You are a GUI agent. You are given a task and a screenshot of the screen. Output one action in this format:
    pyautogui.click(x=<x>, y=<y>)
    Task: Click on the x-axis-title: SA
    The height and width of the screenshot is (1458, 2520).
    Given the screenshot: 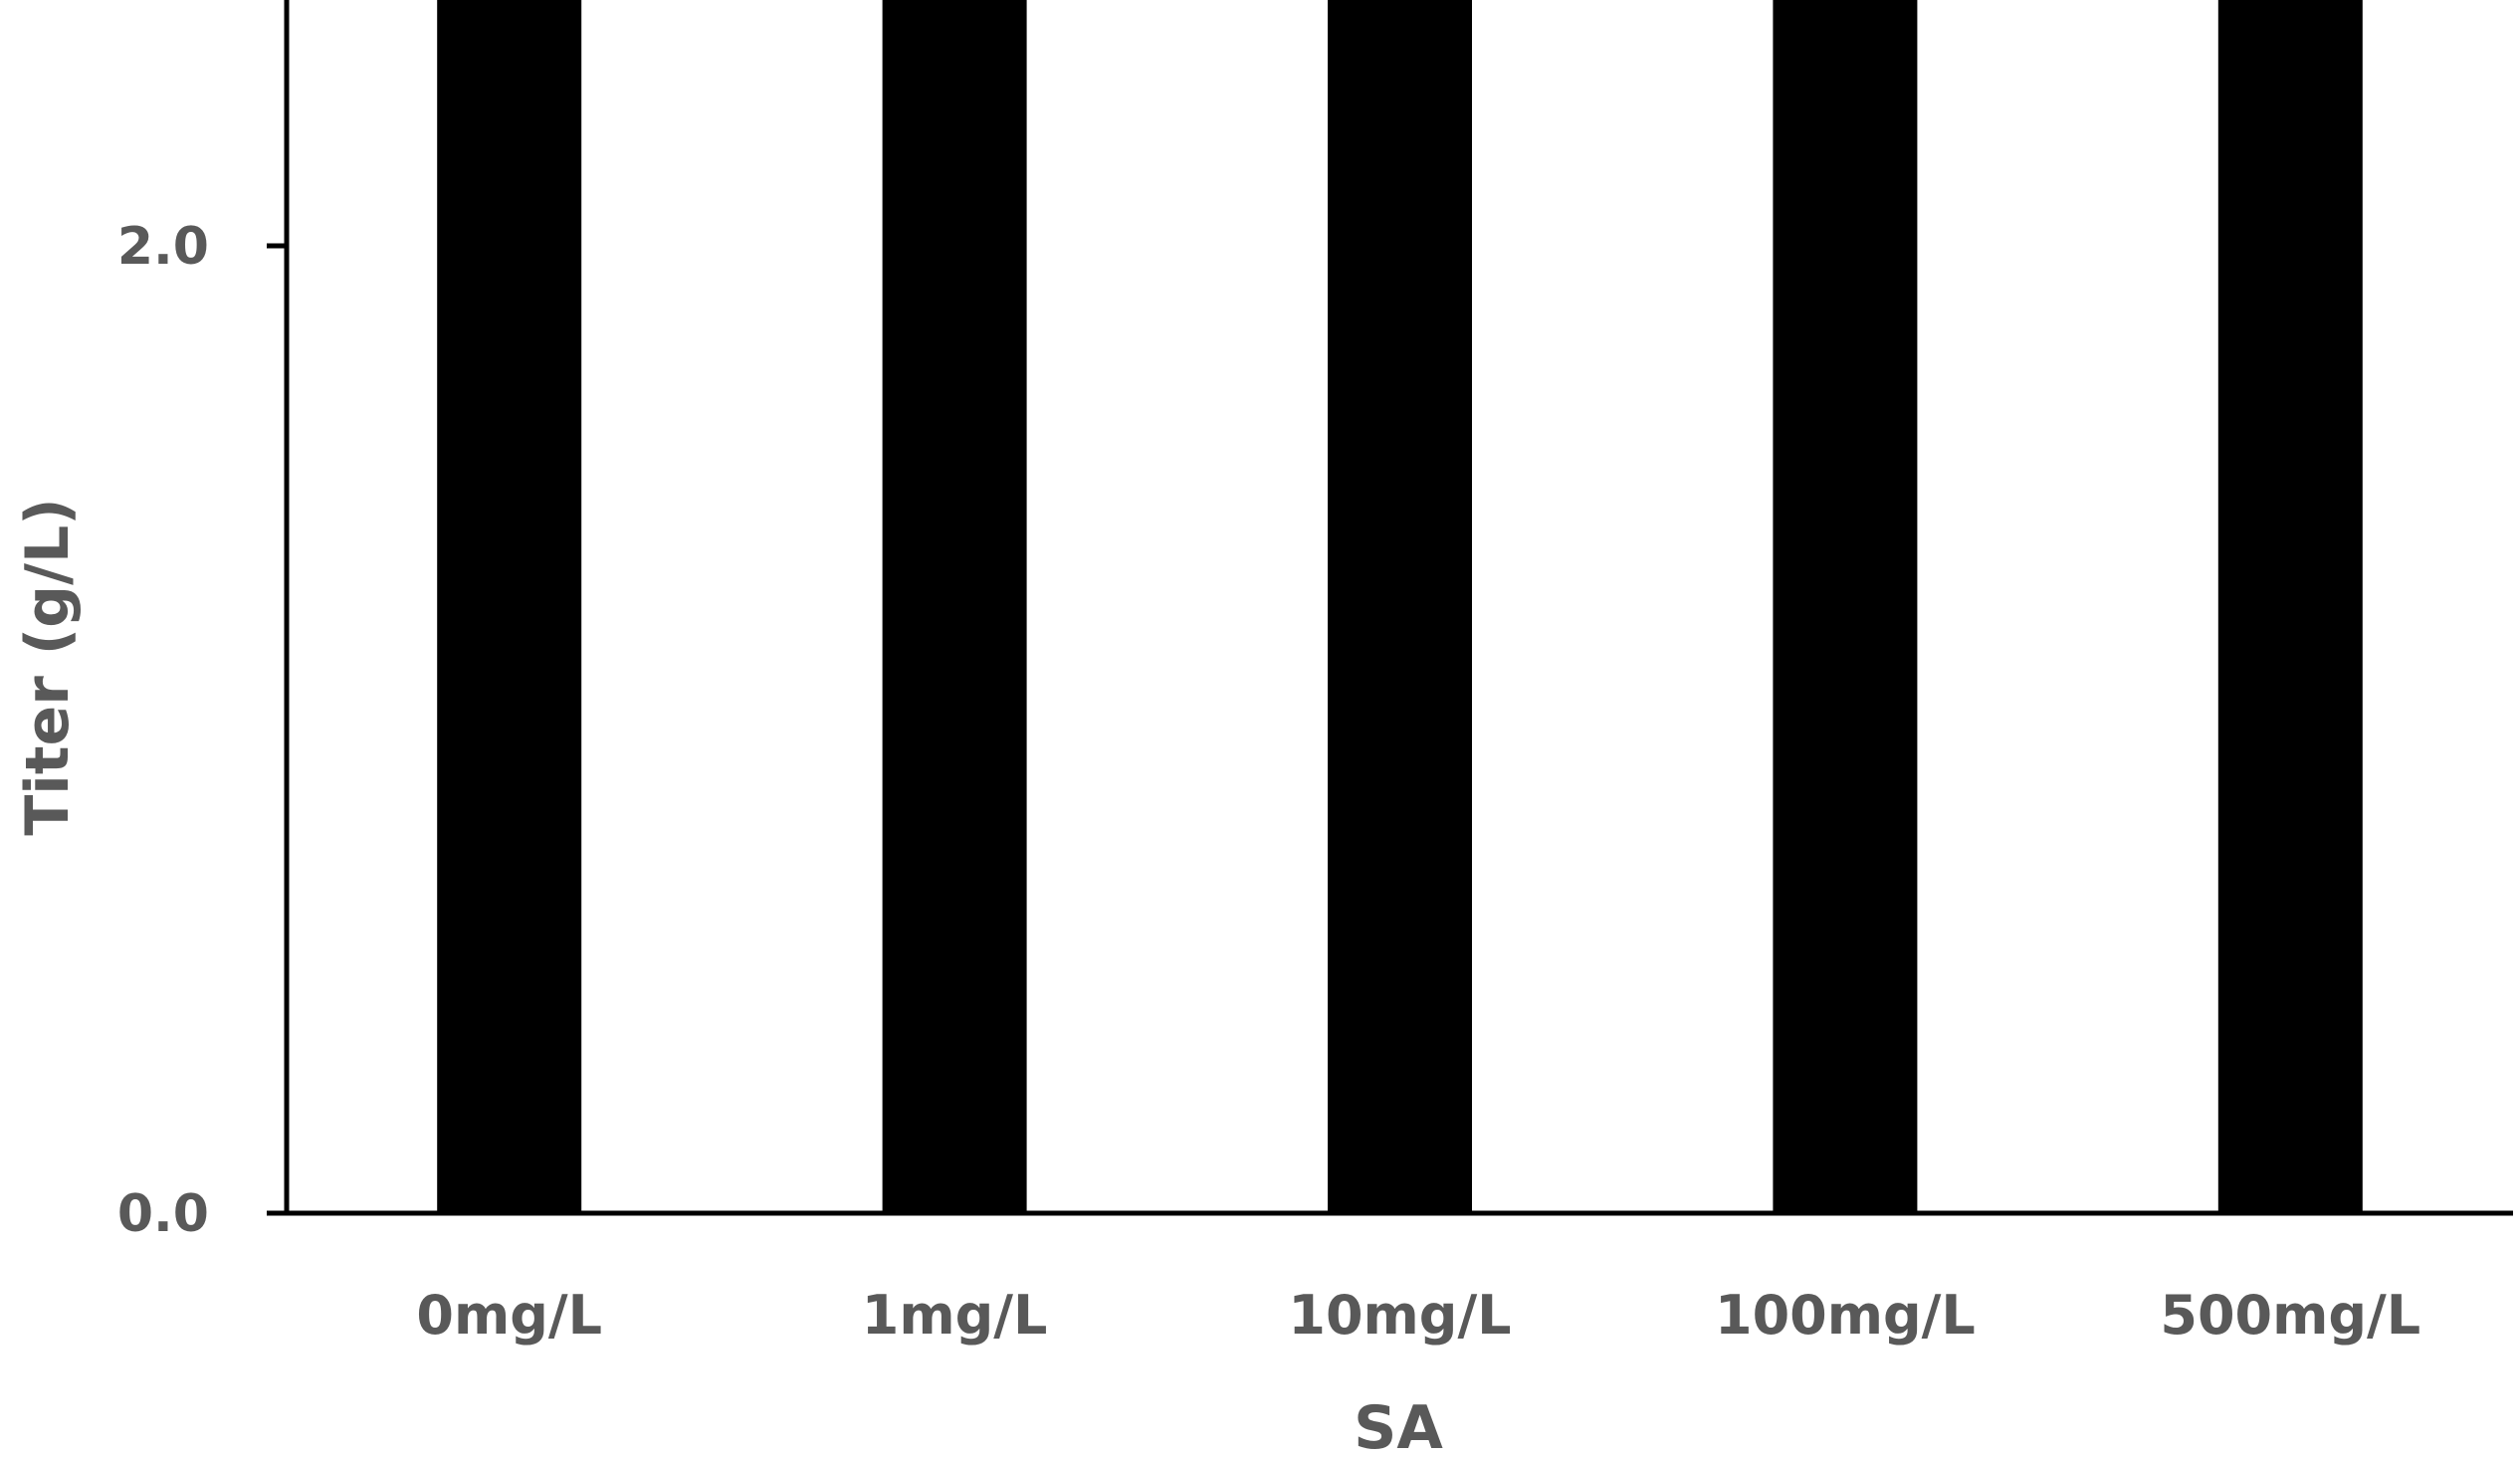 What is the action you would take?
    pyautogui.click(x=1398, y=1425)
    